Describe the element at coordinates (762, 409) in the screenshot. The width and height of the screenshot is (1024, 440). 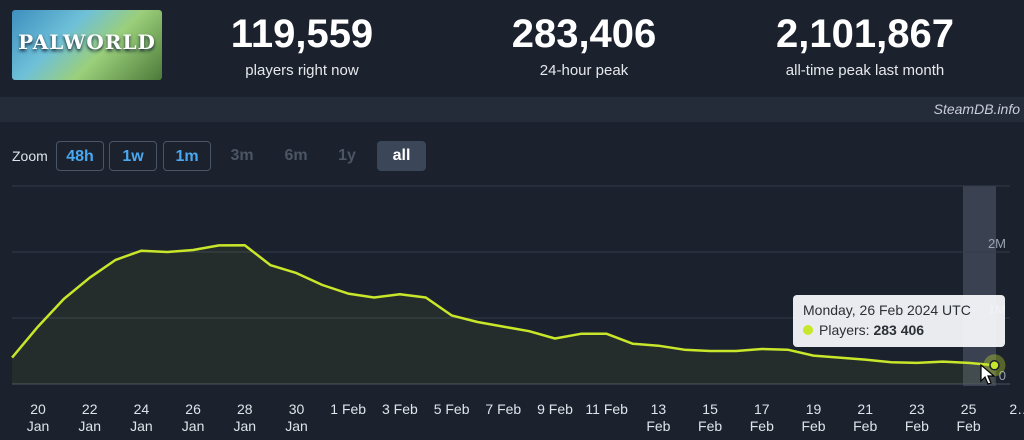
I see `x-tick-label: 17` at that location.